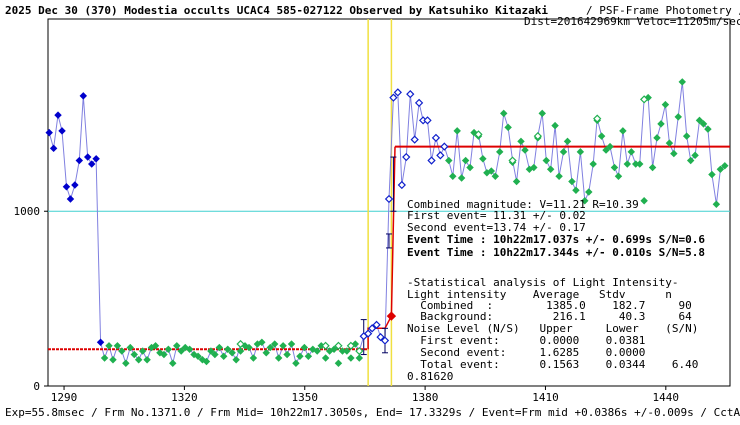 The width and height of the screenshot is (740, 425). I want to click on distance-velocity-label: Dist=201642969km Veloc=11205m/sec, so click(632, 21).